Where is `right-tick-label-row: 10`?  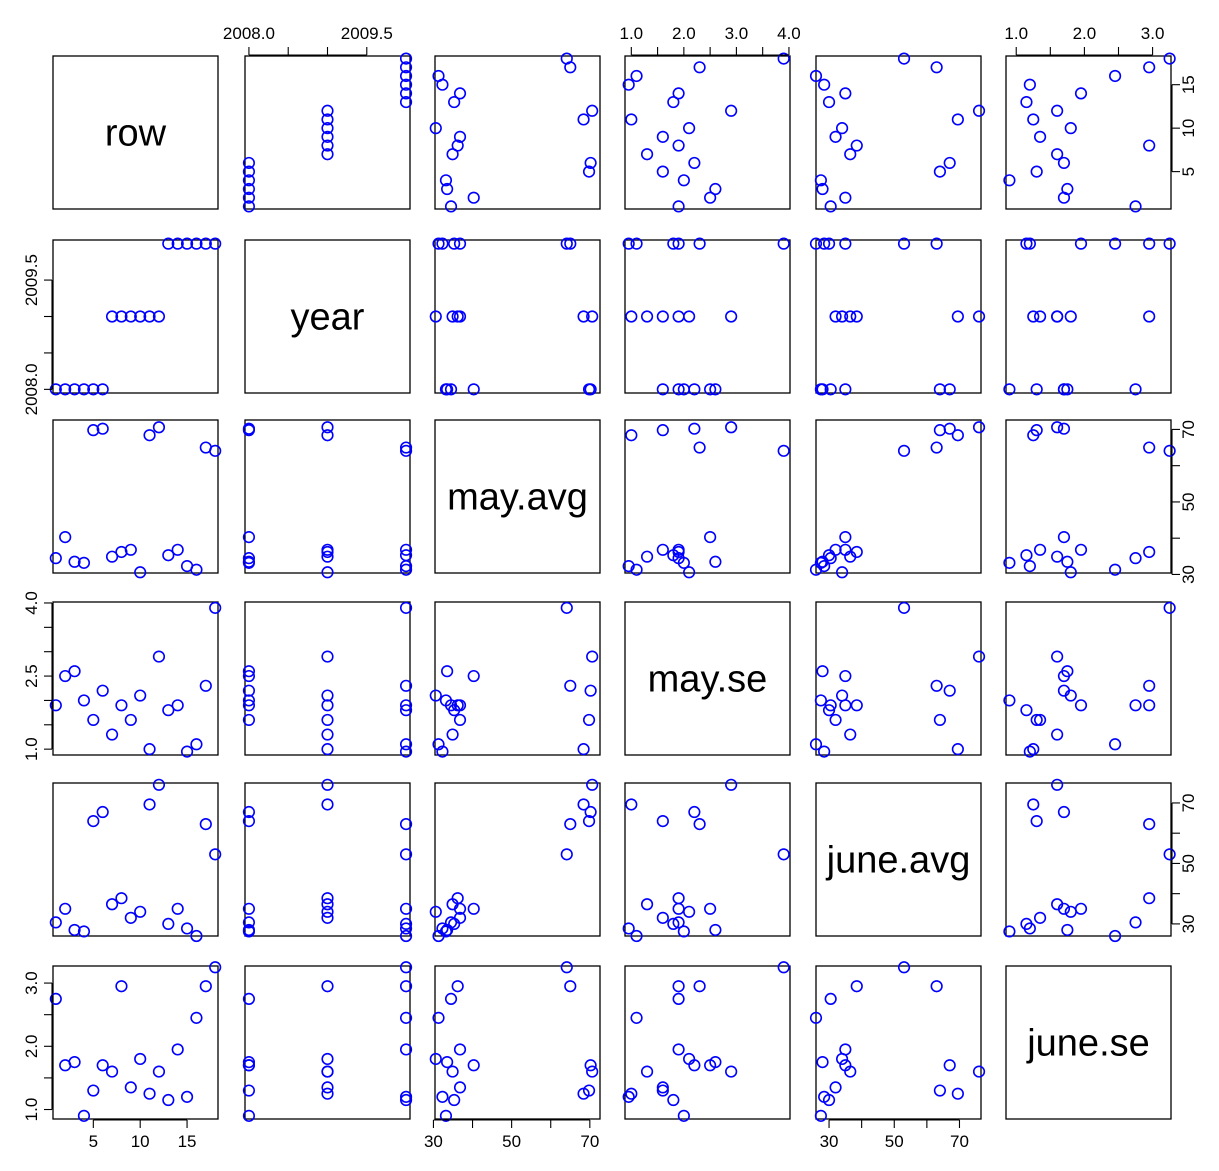
right-tick-label-row: 10 is located at coordinates (1188, 128).